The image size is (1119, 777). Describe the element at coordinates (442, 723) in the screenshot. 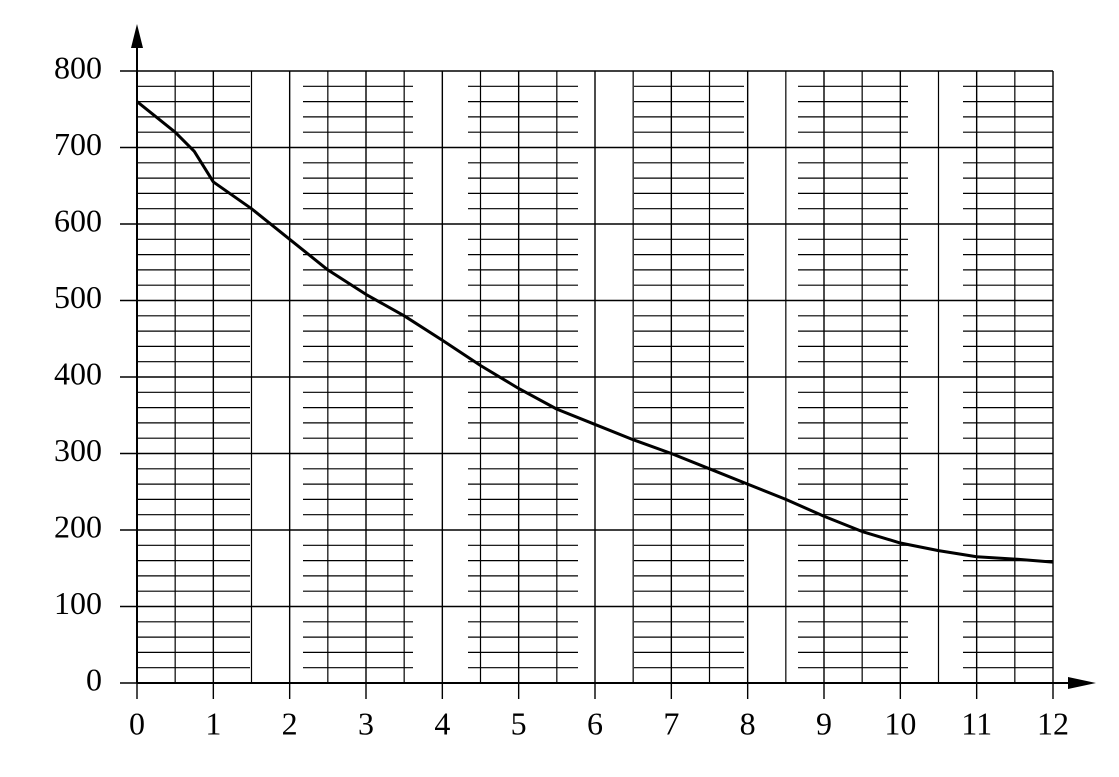

I see `x-tick-label: 4` at that location.